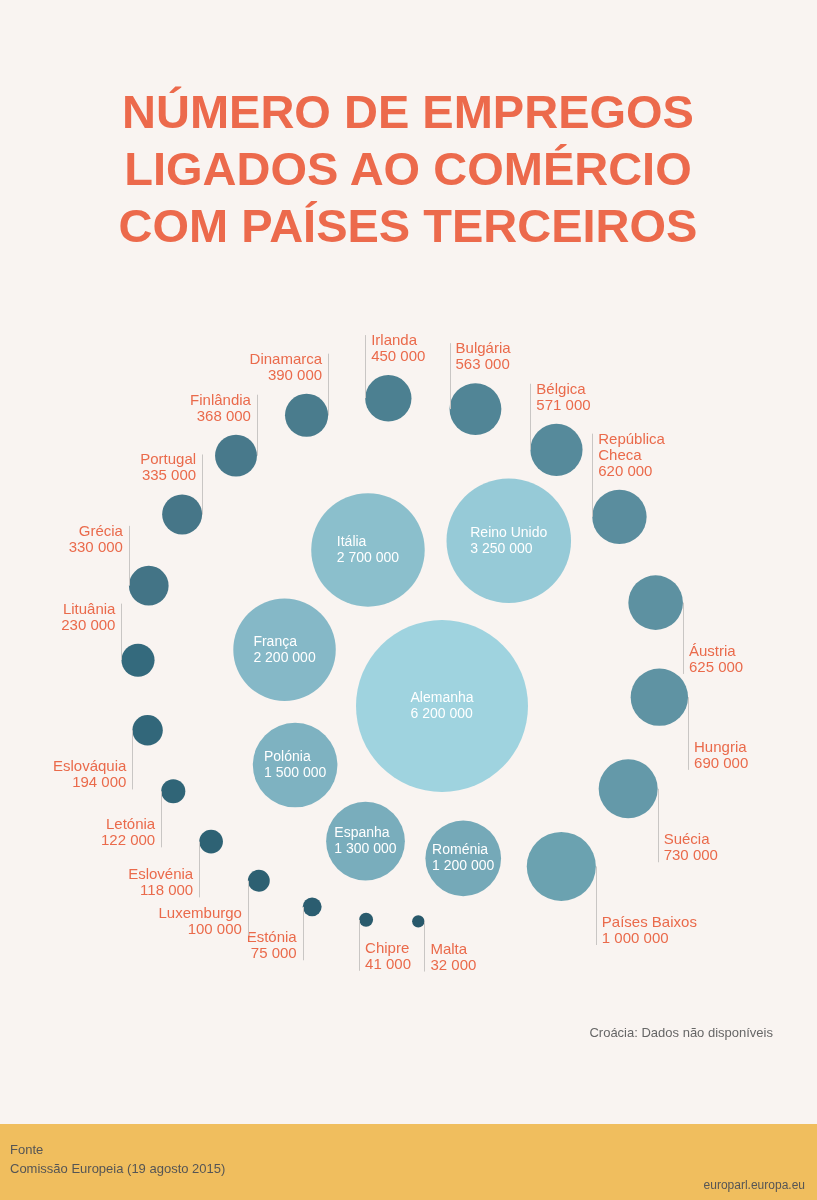 The image size is (817, 1200). I want to click on category-label: Portugal, so click(168, 459).